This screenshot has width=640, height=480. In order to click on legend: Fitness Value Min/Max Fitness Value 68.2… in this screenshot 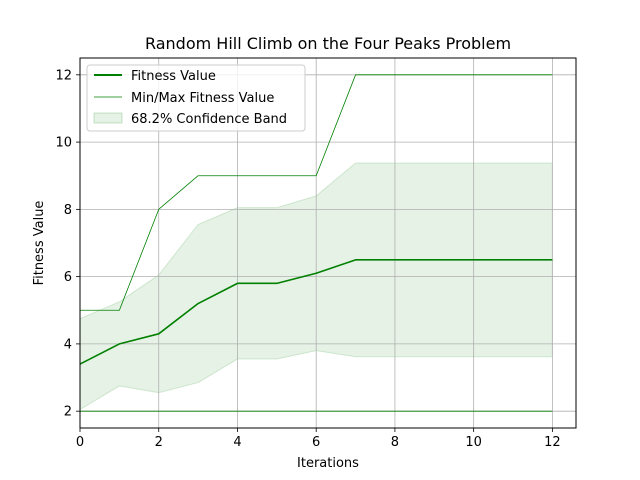, I will do `click(196, 98)`.